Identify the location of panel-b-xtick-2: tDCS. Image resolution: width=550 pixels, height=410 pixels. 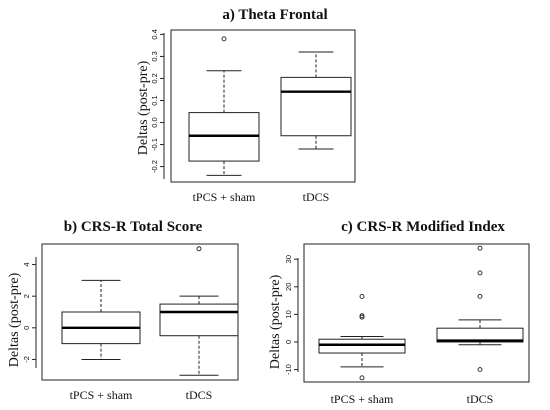
(199, 395).